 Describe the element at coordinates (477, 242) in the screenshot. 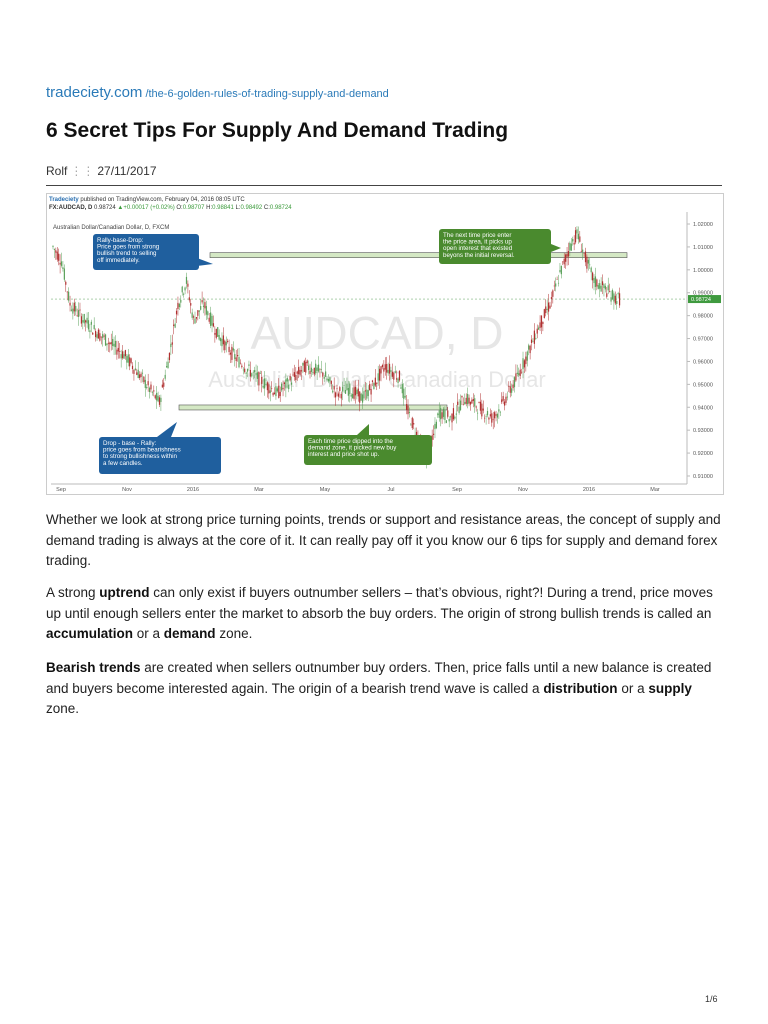

I see `callout-next-time-text: the price area, it picks up` at that location.